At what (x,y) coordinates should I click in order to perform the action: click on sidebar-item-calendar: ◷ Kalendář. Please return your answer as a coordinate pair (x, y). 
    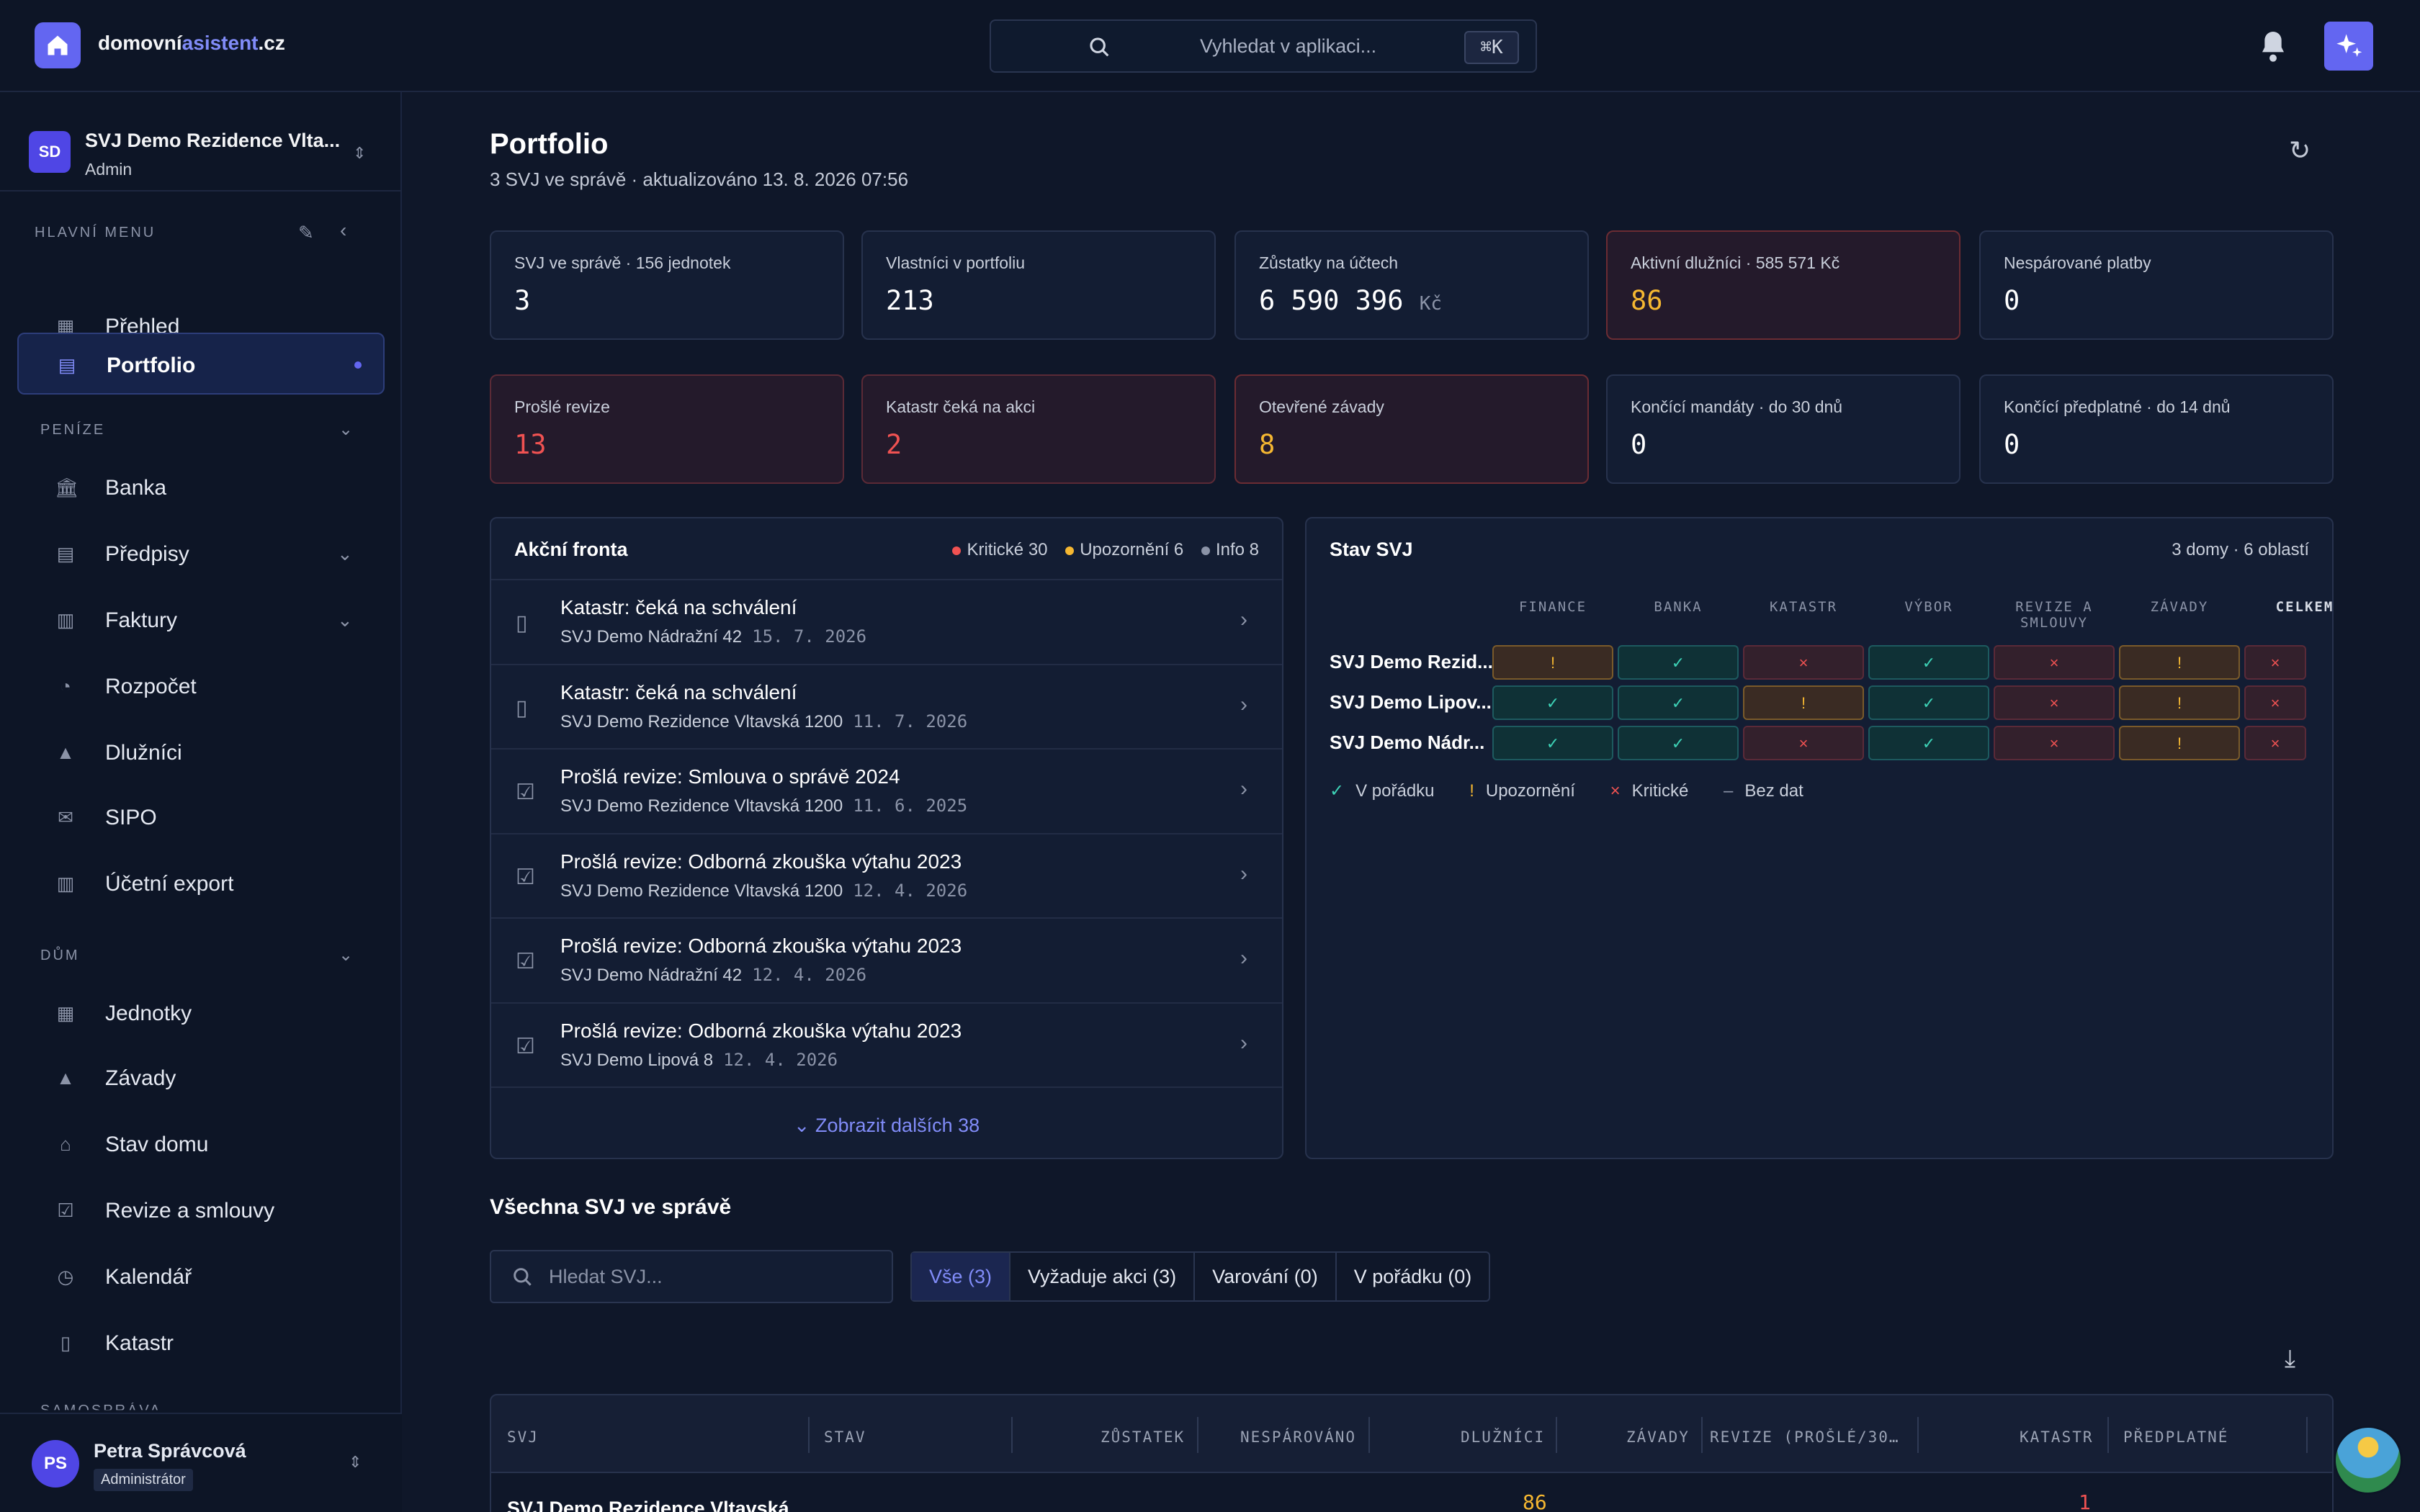
    Looking at the image, I should click on (201, 1277).